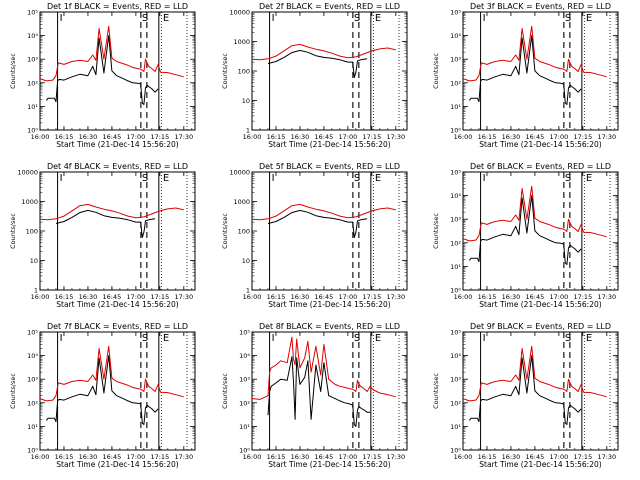  I want to click on chart-title: Det 4f BLACK = Events, RED = LLD, so click(117, 166).